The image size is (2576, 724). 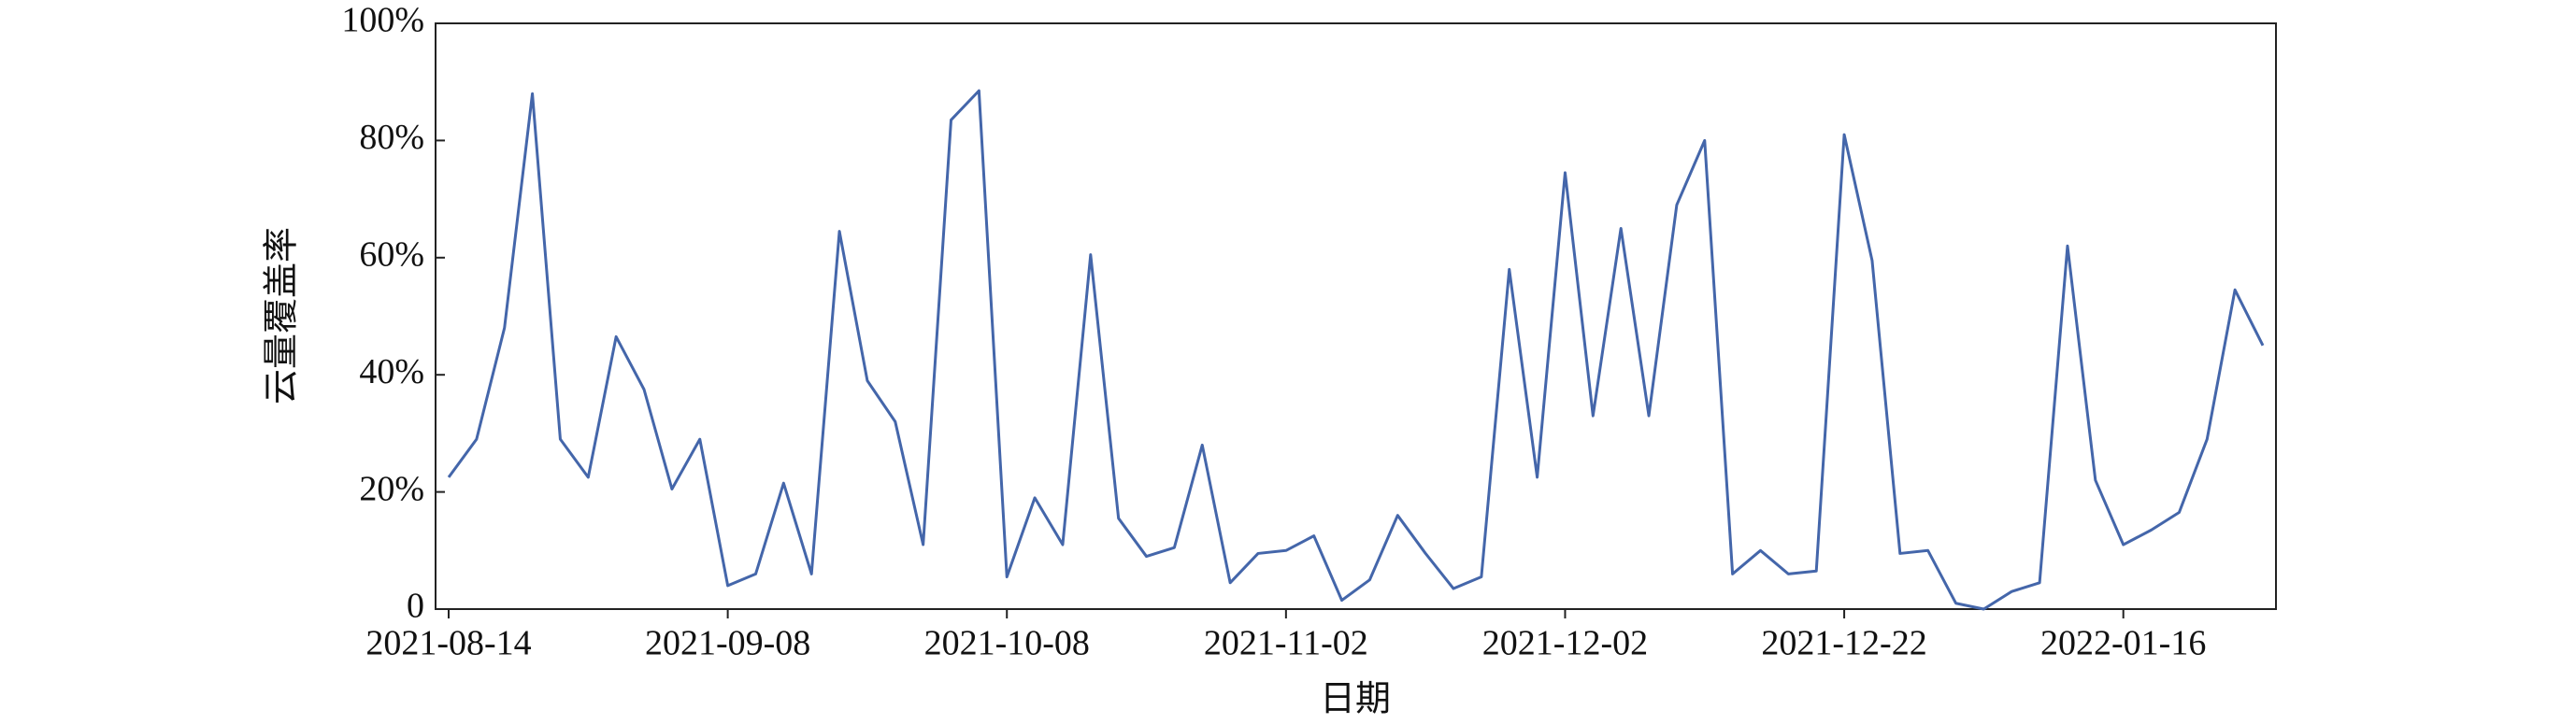 I want to click on x-tick-label: 2021-12-22, so click(x=1843, y=643).